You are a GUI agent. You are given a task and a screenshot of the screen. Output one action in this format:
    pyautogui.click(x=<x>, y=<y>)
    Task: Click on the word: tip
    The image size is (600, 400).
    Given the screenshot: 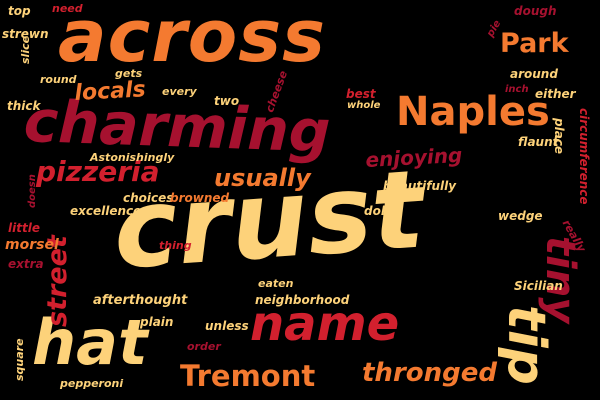 What is the action you would take?
    pyautogui.click(x=526, y=345)
    